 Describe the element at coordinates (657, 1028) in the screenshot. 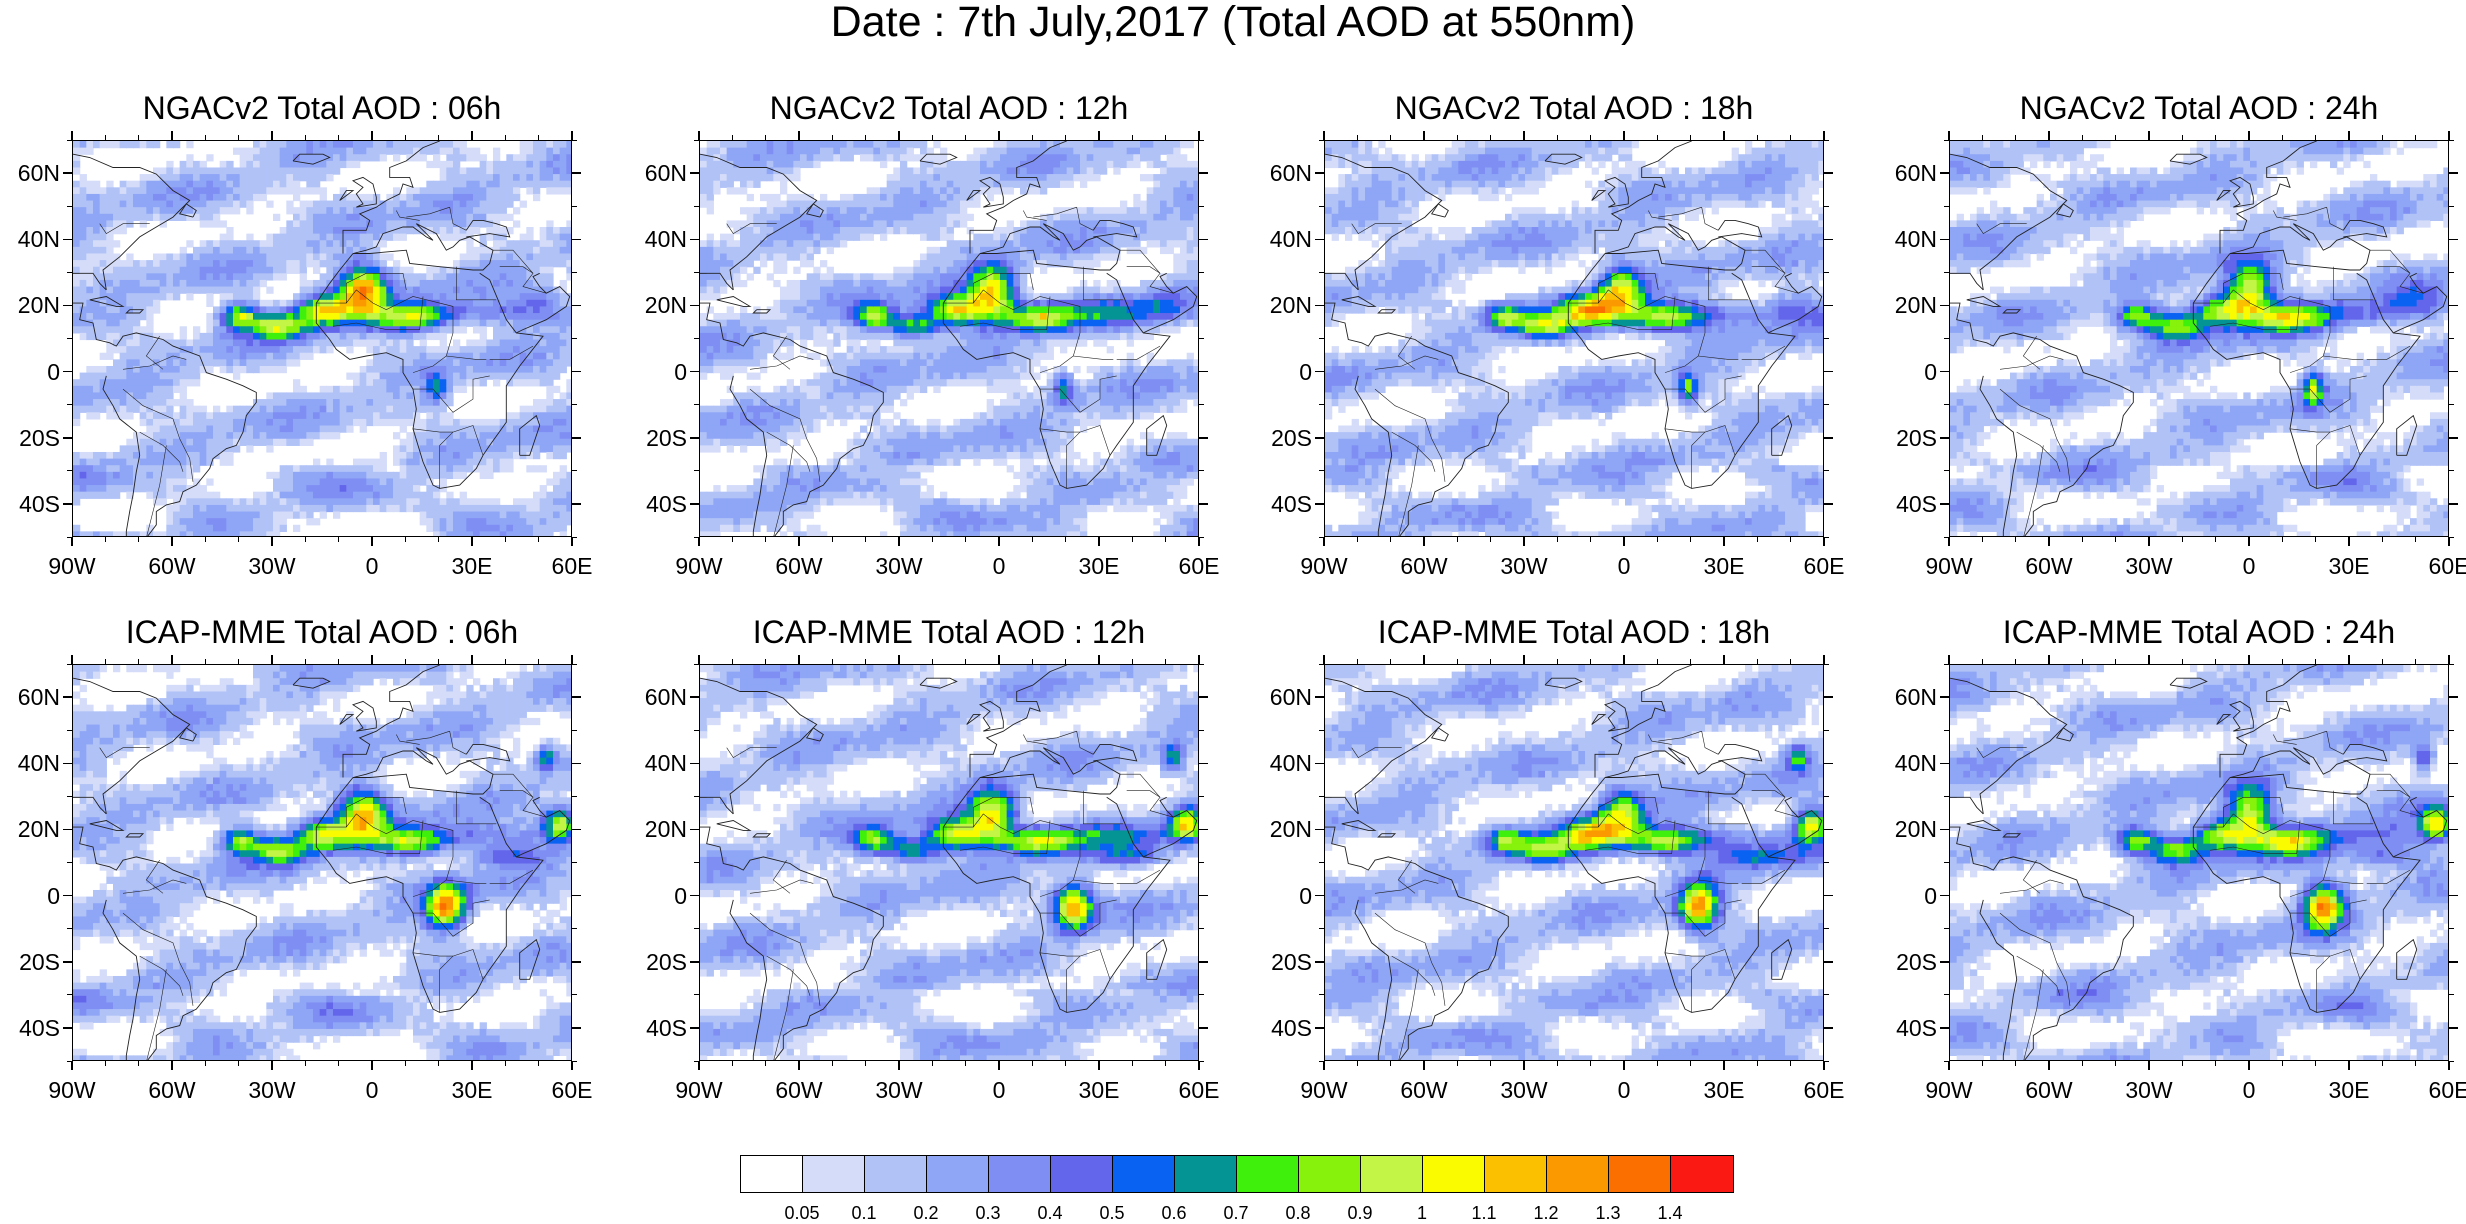

I see `lat-tick-label: 40S` at that location.